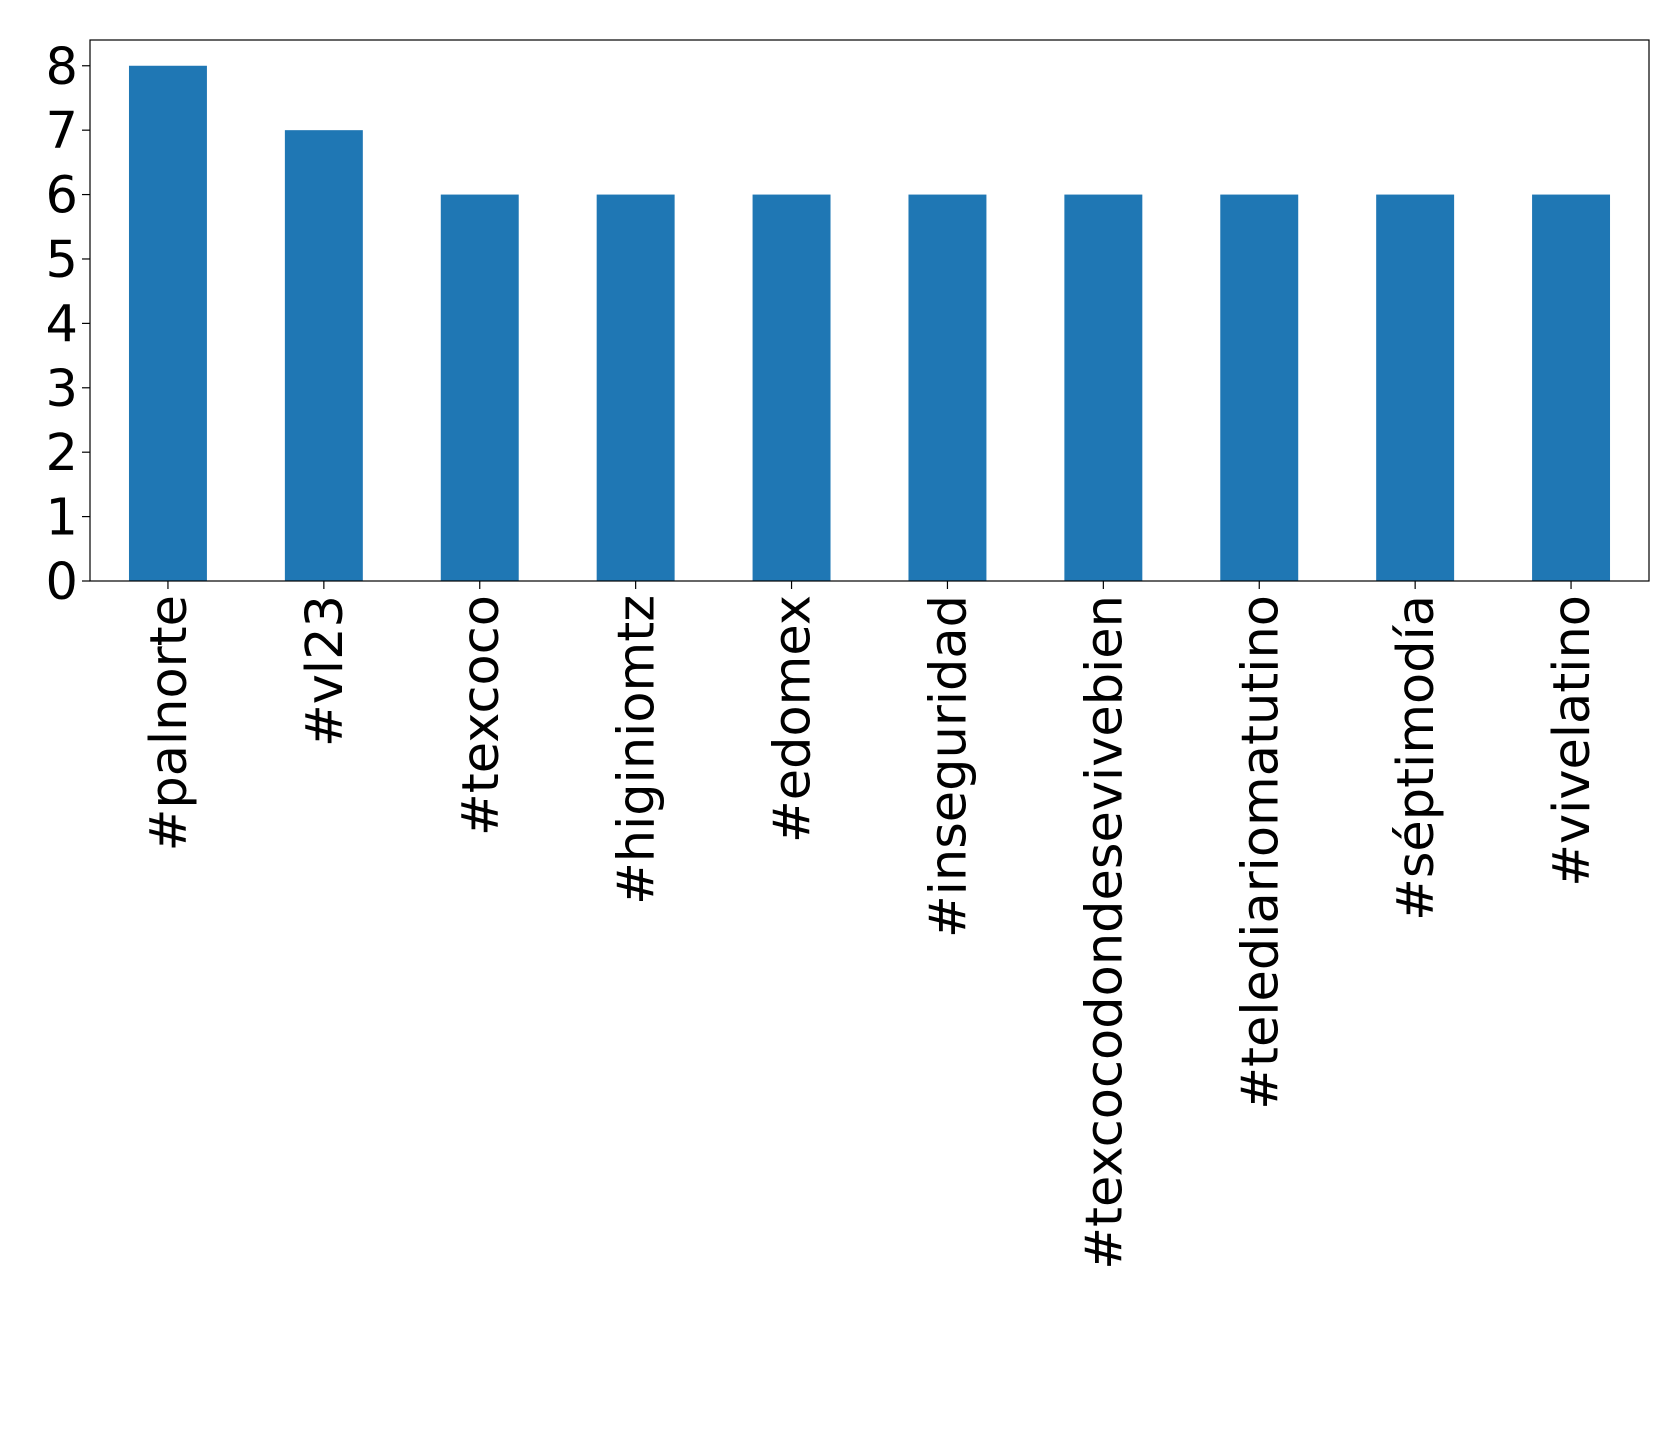 The width and height of the screenshot is (1679, 1455). I want to click on x-tick-label: #texcoco, so click(481, 715).